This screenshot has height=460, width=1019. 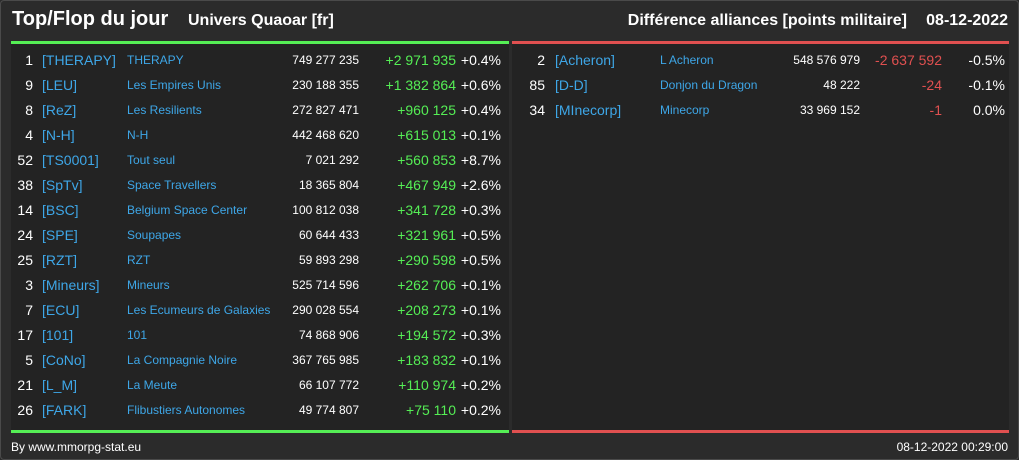 What do you see at coordinates (148, 285) in the screenshot?
I see `alliance-name-link: Mineurs` at bounding box center [148, 285].